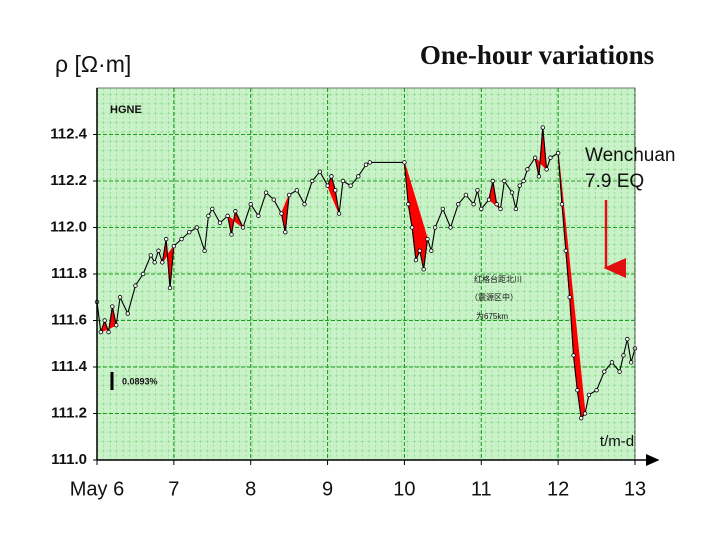 This screenshot has width=720, height=540. What do you see at coordinates (140, 381) in the screenshot?
I see `scale-note: 0.0893%` at bounding box center [140, 381].